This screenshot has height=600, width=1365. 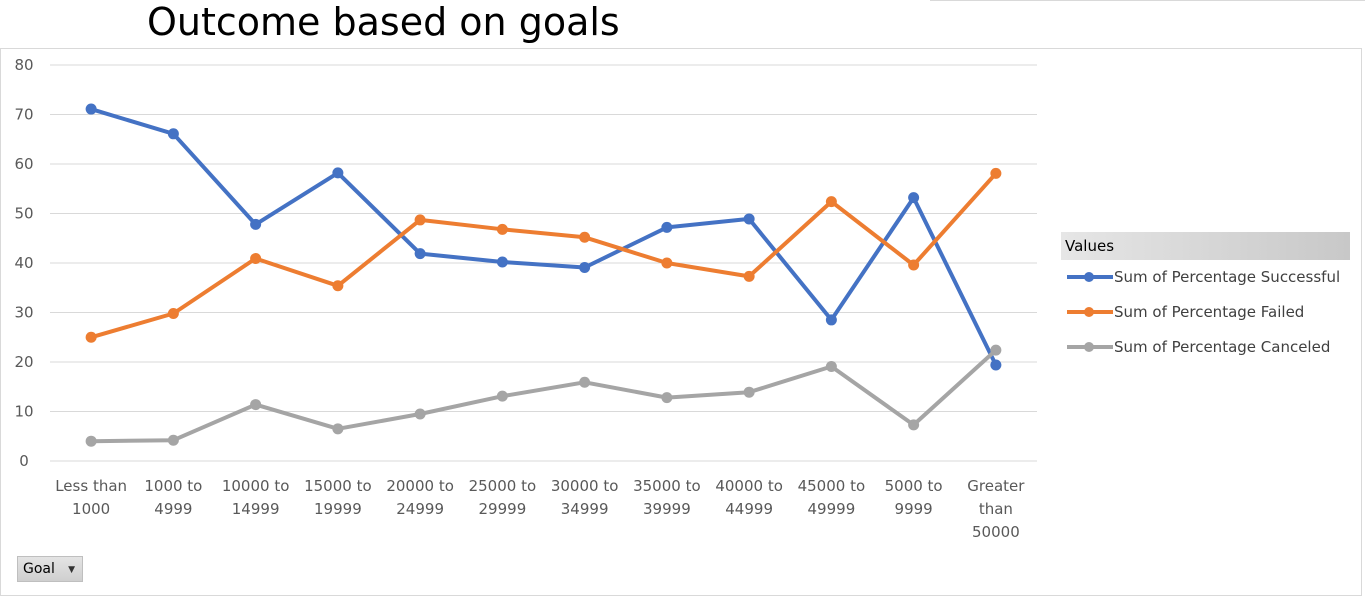 I want to click on y-tick-label: 40, so click(x=23, y=263).